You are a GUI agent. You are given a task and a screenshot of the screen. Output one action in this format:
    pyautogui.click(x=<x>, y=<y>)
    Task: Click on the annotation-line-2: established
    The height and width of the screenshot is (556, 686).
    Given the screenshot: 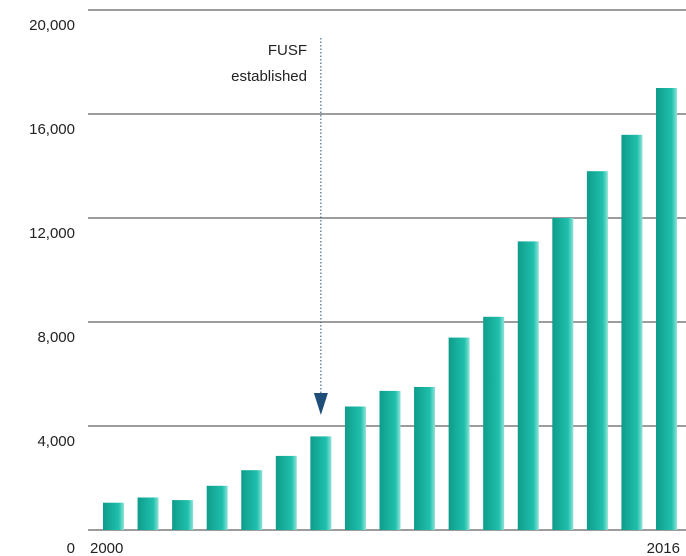 What is the action you would take?
    pyautogui.click(x=269, y=76)
    